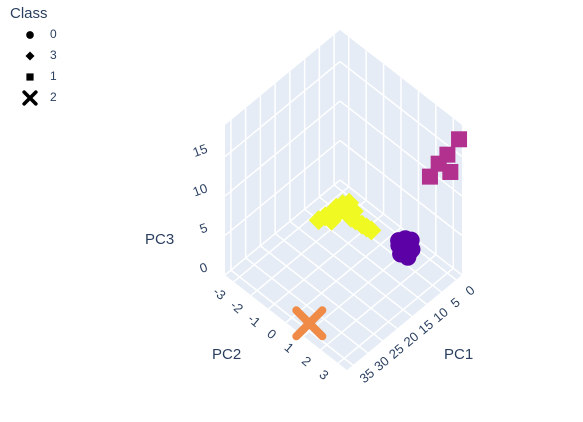  Describe the element at coordinates (440, 314) in the screenshot. I see `x-tick-label: 10` at that location.